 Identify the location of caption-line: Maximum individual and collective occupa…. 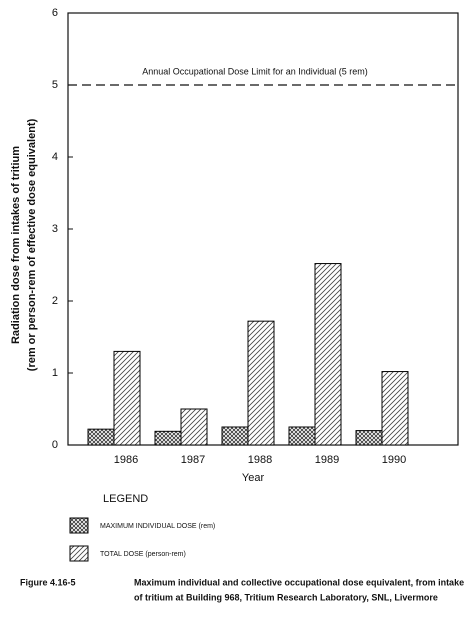
(299, 582).